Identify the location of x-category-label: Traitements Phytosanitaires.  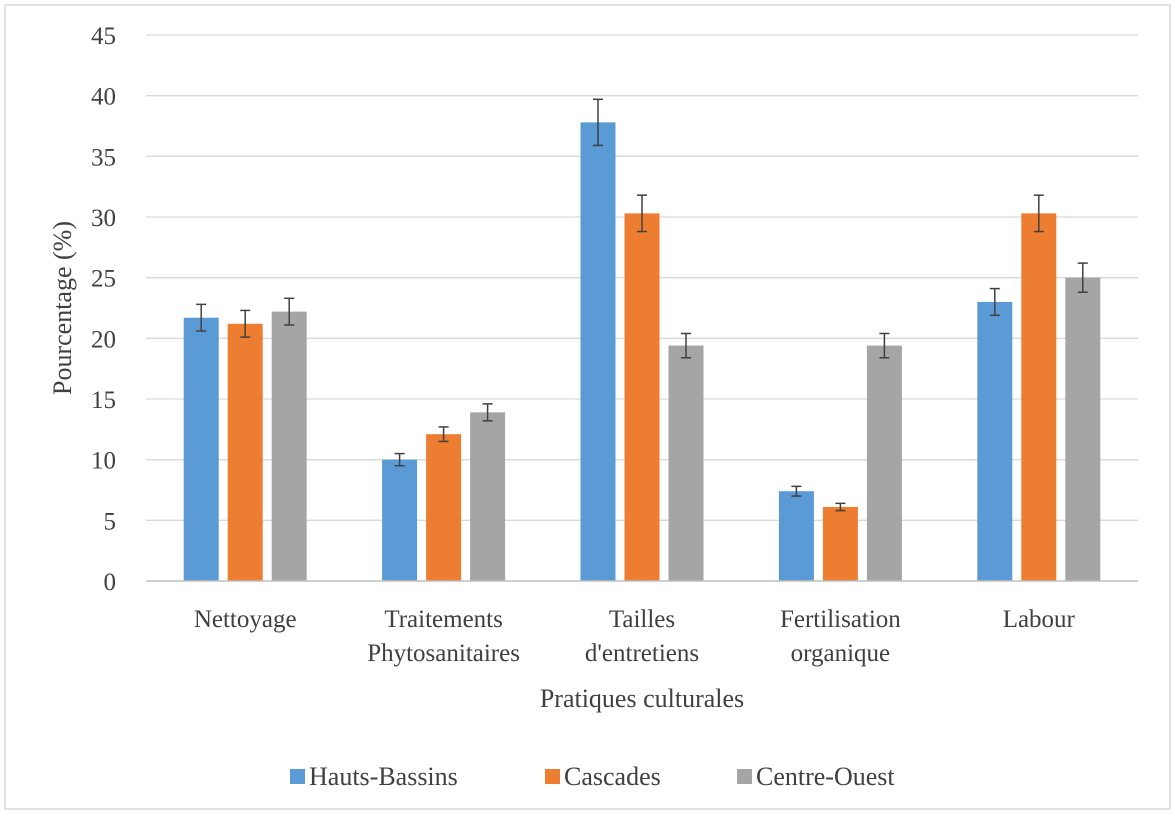
(443, 636).